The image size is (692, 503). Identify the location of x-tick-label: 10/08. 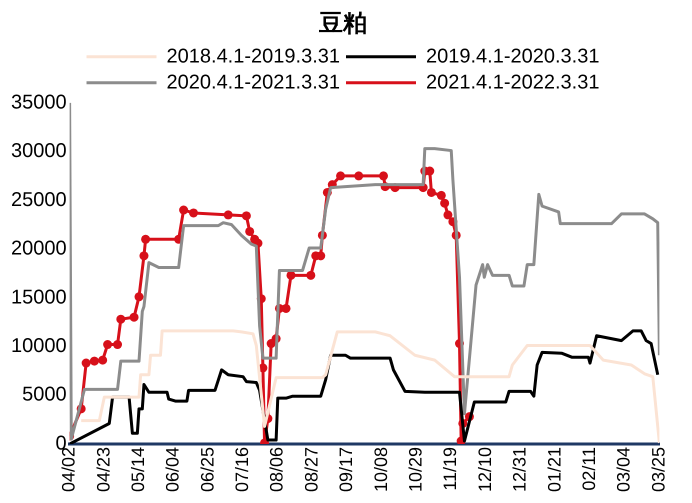
(380, 469).